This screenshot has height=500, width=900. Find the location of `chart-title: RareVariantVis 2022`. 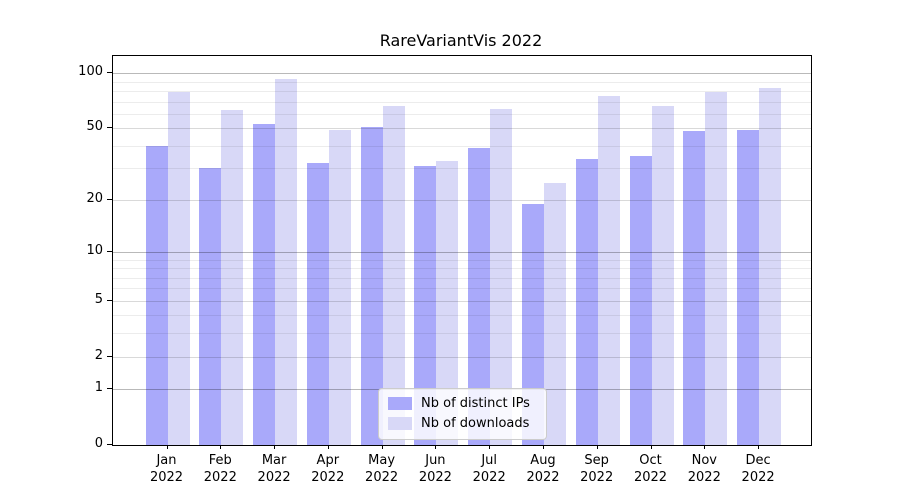

chart-title: RareVariantVis 2022 is located at coordinates (461, 40).